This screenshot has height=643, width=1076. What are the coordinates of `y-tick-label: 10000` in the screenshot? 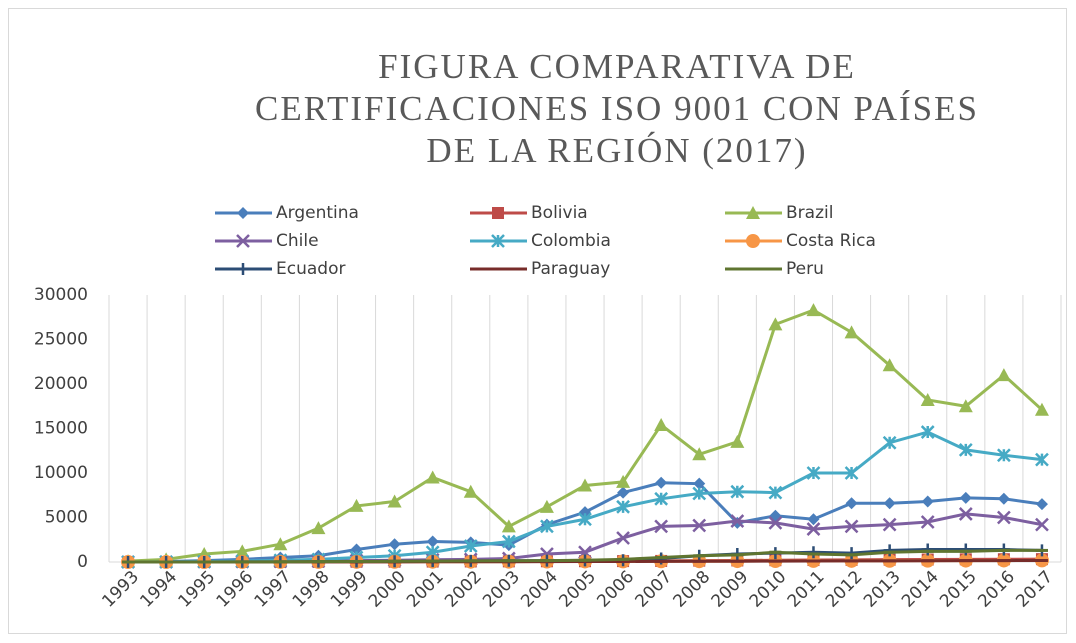 It's located at (61, 473).